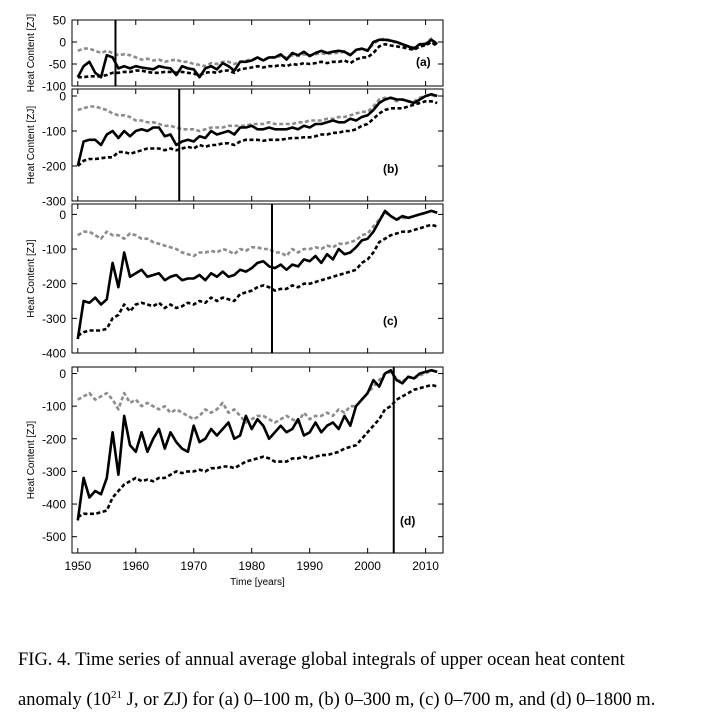 This screenshot has height=726, width=714. Describe the element at coordinates (193, 566) in the screenshot. I see `x-tick-label: 1970` at that location.